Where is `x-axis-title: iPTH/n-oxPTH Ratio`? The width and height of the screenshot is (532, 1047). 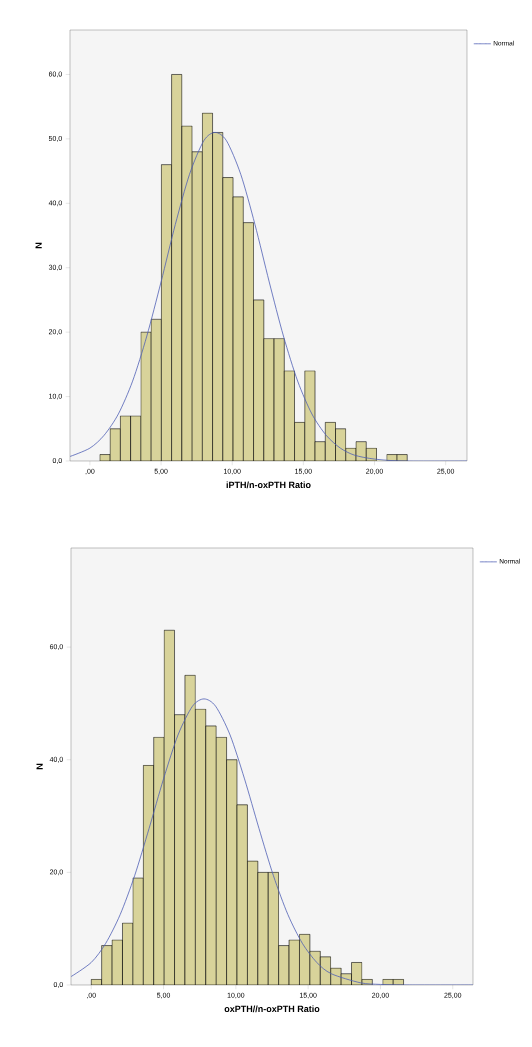 x-axis-title: iPTH/n-oxPTH Ratio is located at coordinates (268, 485).